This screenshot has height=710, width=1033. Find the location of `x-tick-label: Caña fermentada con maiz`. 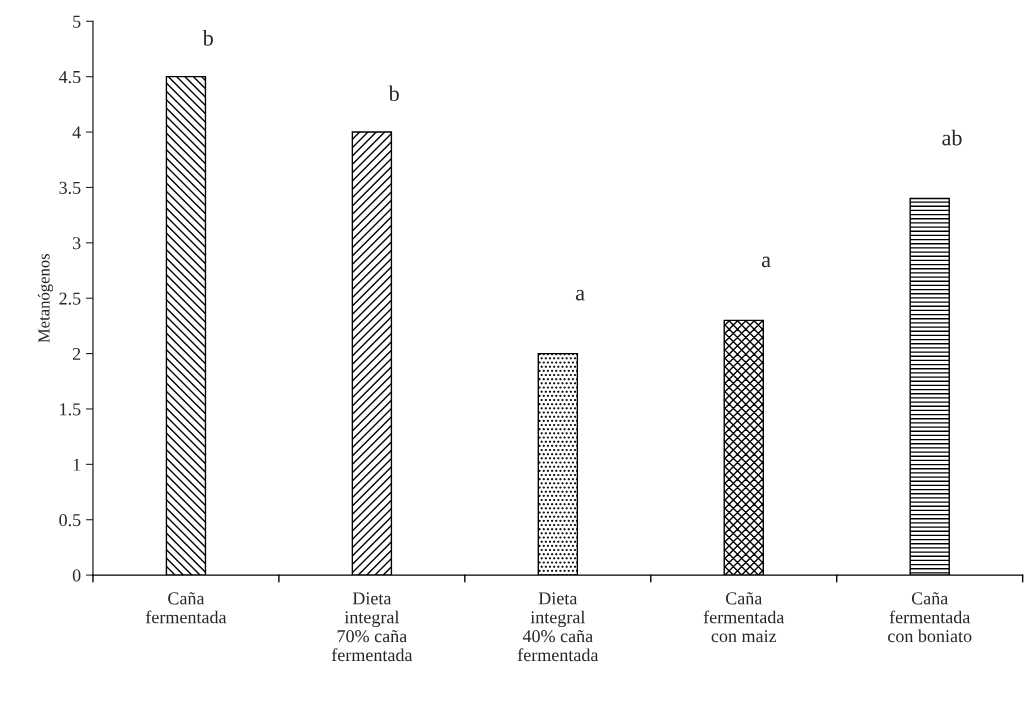

x-tick-label: Caña fermentada con maiz is located at coordinates (744, 617).